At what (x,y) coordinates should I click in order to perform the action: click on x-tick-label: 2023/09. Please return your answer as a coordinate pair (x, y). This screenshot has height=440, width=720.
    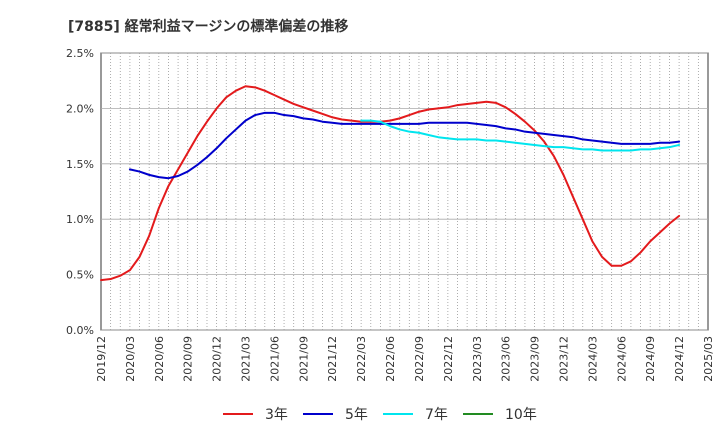
    Looking at the image, I should click on (535, 359).